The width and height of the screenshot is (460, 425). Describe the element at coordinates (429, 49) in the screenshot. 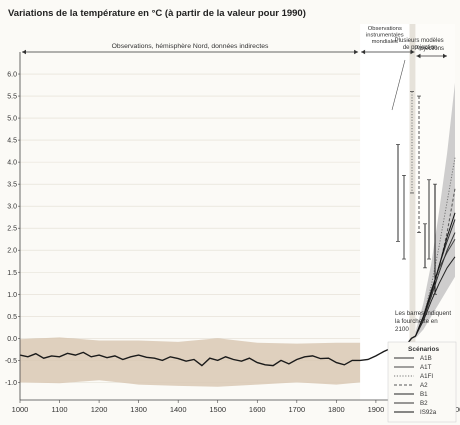

I see `period-label-projections: Projections` at that location.